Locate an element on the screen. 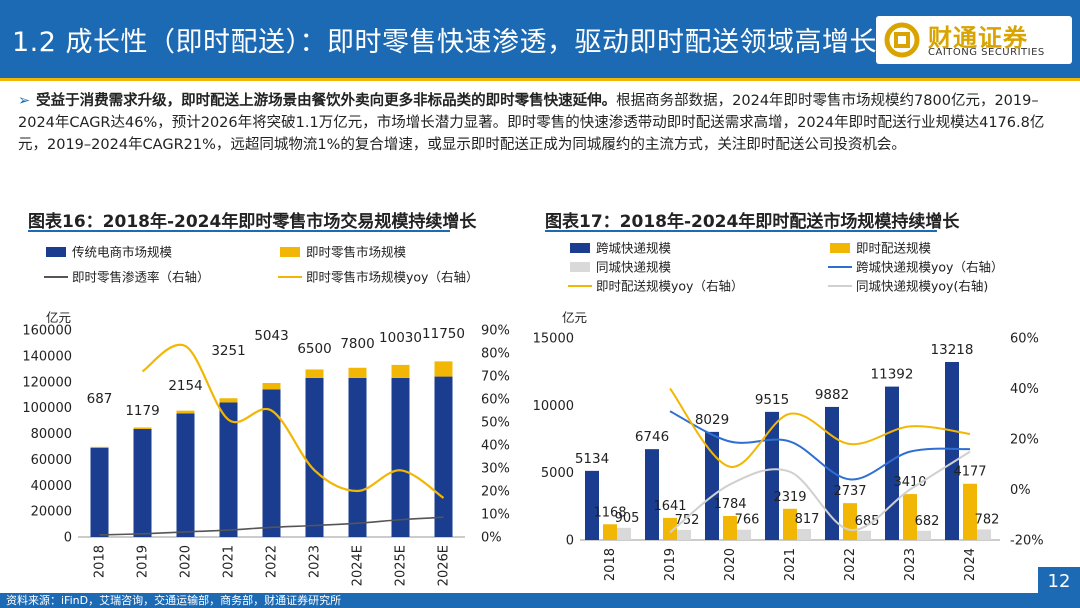 Image resolution: width=1080 pixels, height=608 pixels. legend-right-1-swatch is located at coordinates (580, 248).